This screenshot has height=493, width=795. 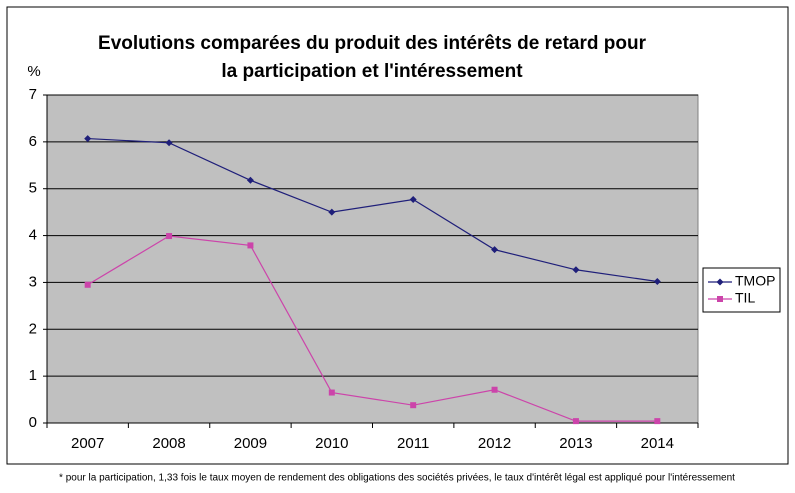 I want to click on x-tick-label: 2011, so click(x=413, y=443).